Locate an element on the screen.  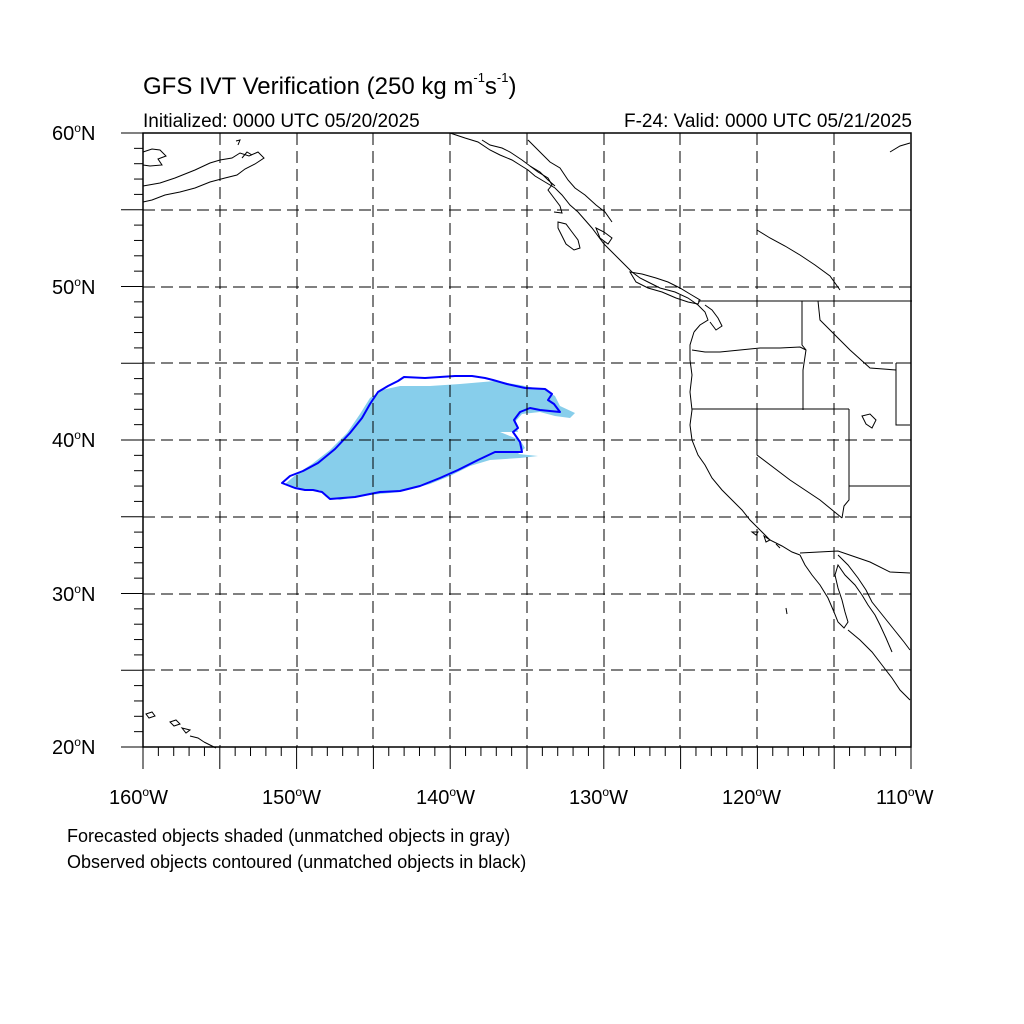
lat-label-40: 40oN is located at coordinates (74, 440).